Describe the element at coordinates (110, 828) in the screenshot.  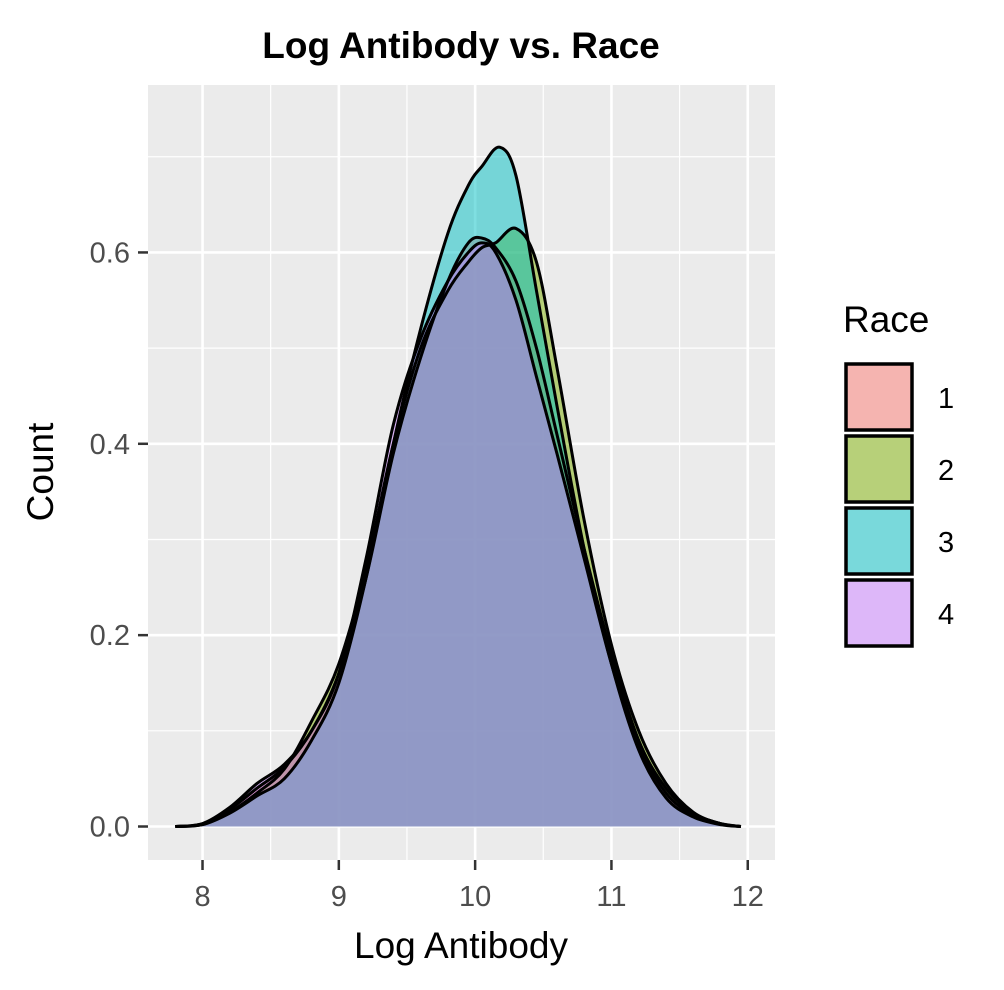
I see `y-tick-label: 0.0` at that location.